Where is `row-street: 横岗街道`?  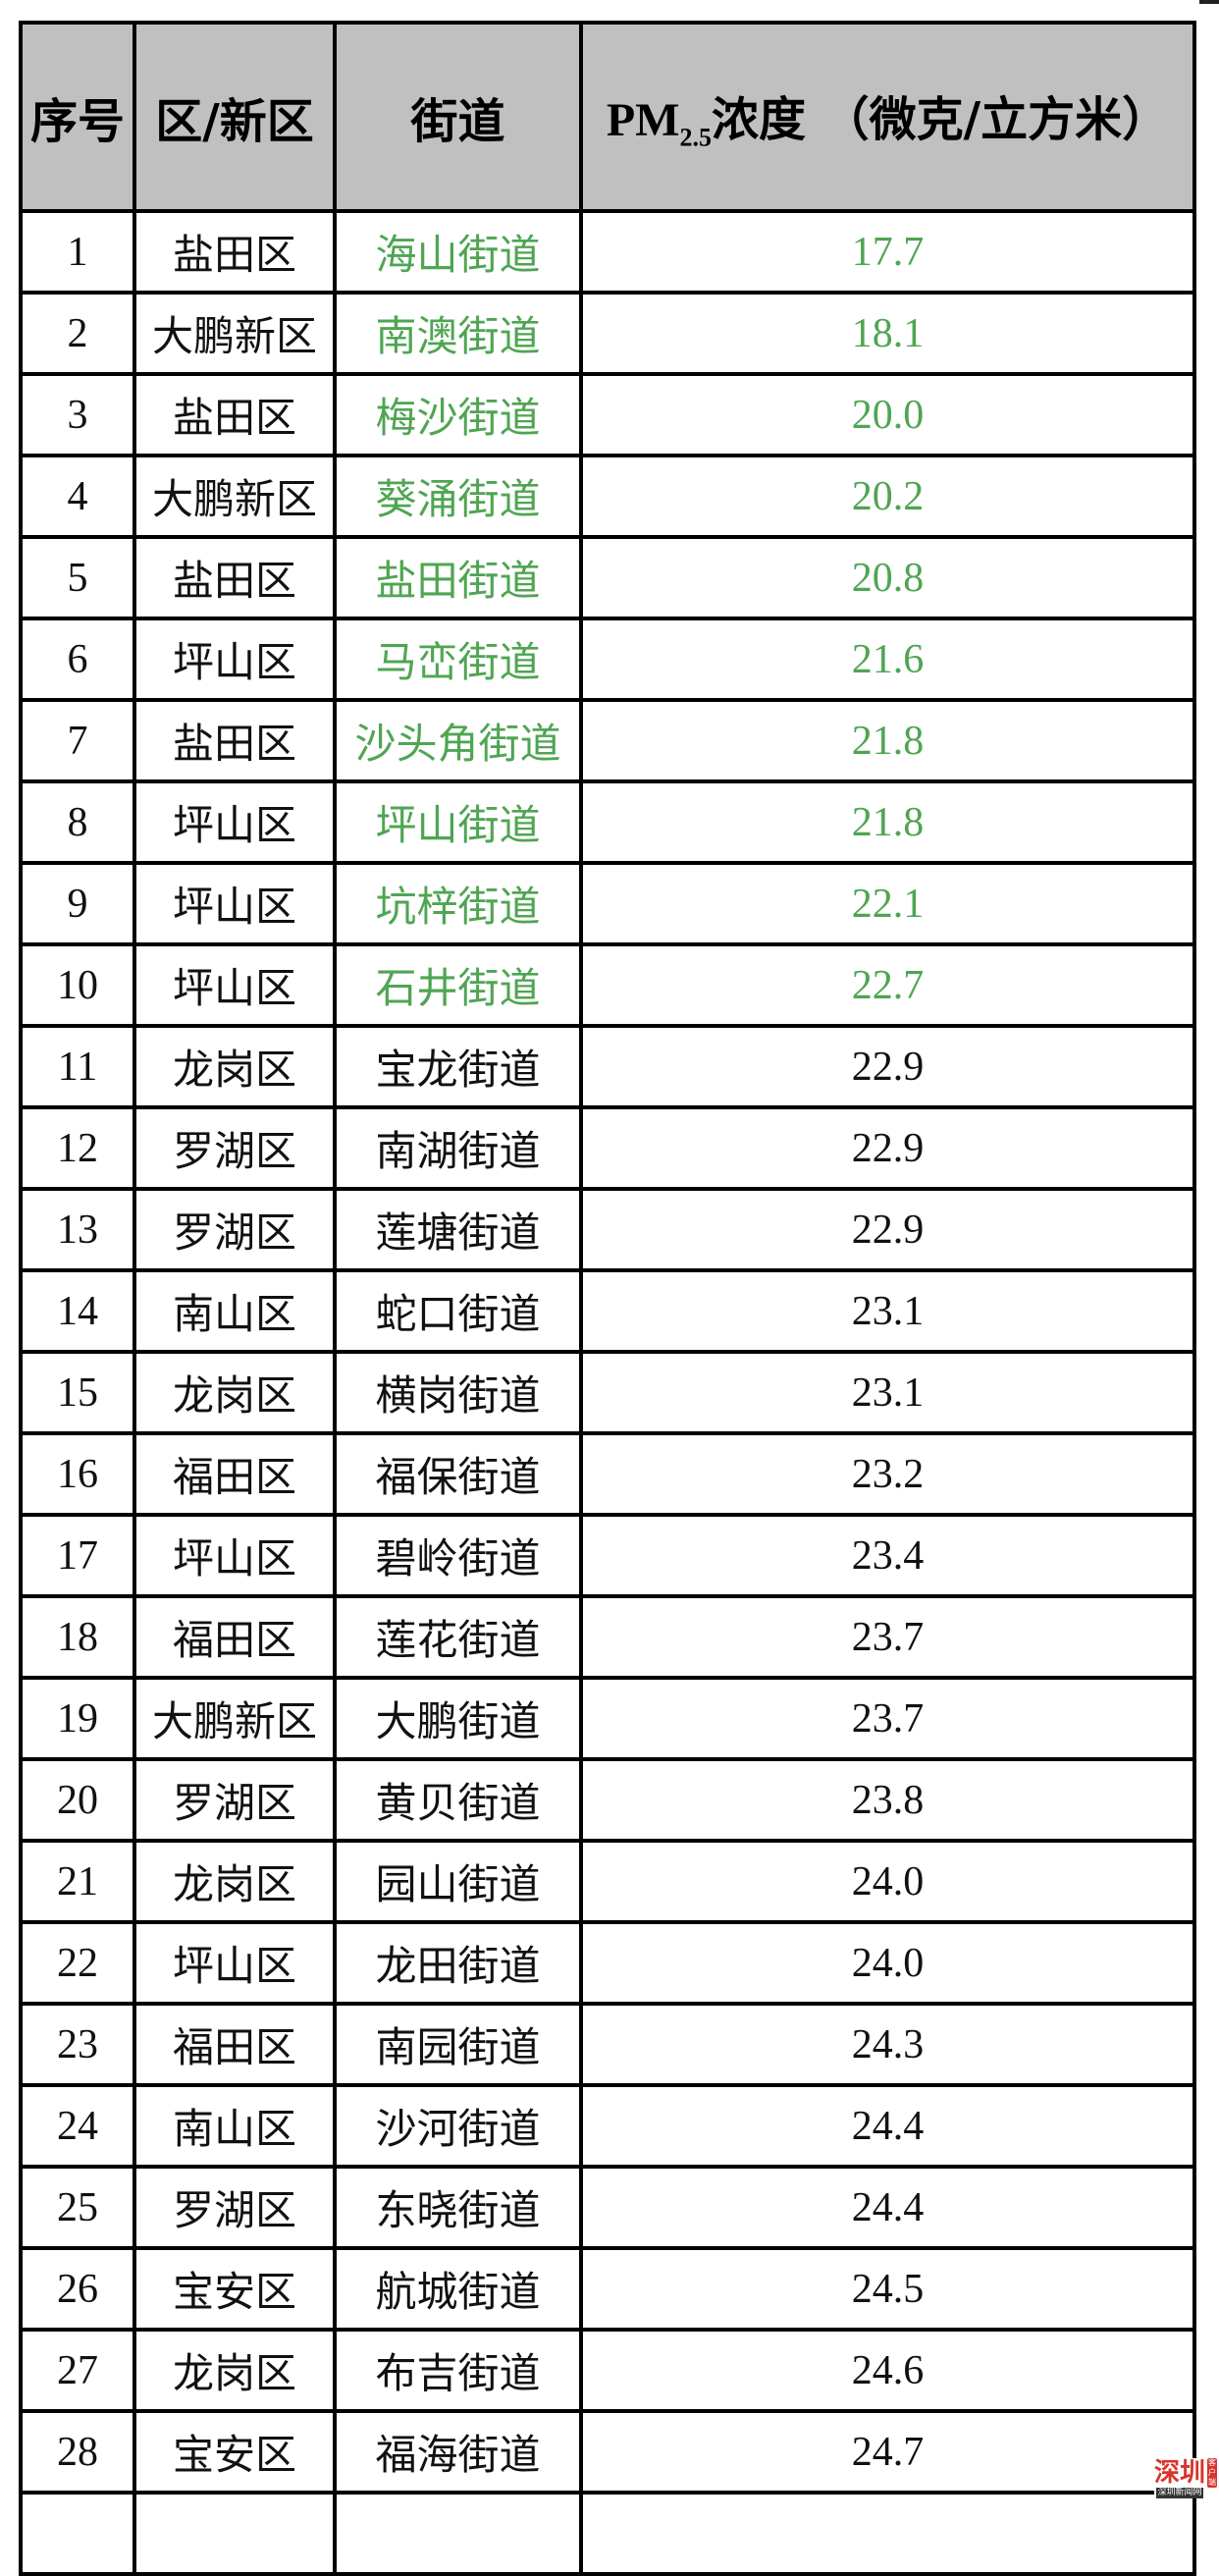
row-street: 横岗街道 is located at coordinates (458, 1392).